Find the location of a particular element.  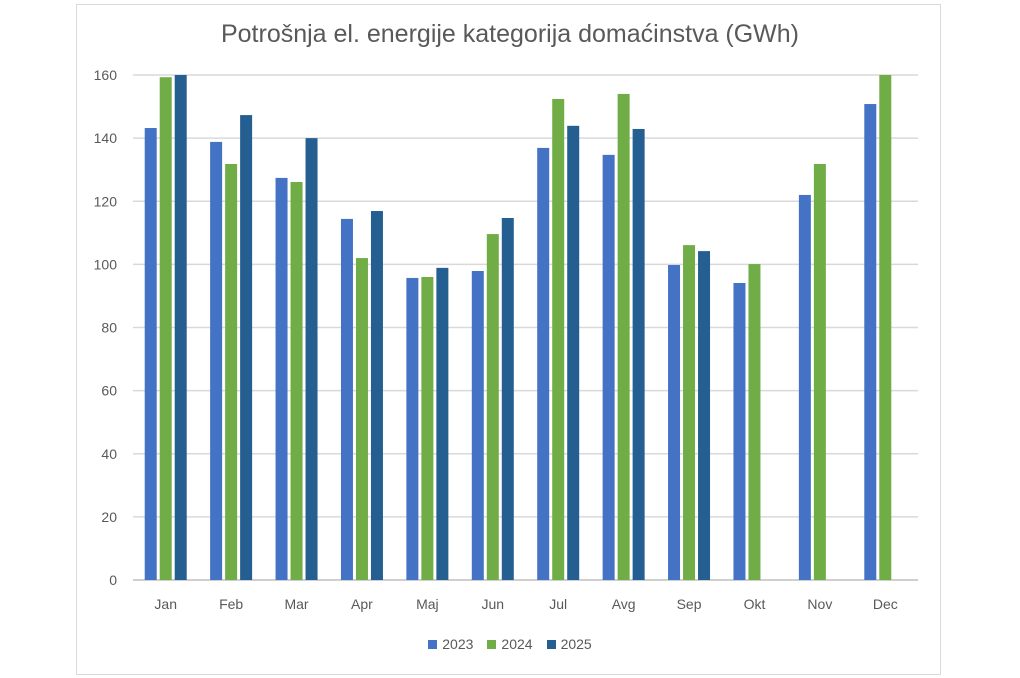

bar-2023-Avg is located at coordinates (608, 367).